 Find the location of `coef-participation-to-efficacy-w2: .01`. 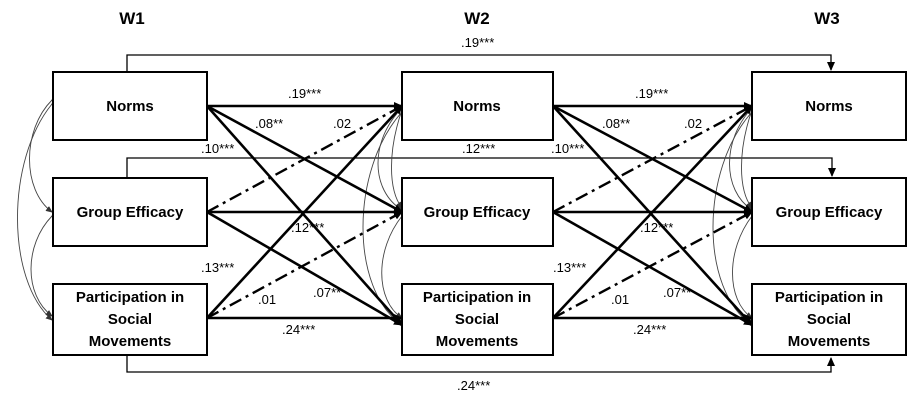

coef-participation-to-efficacy-w2: .01 is located at coordinates (620, 299).